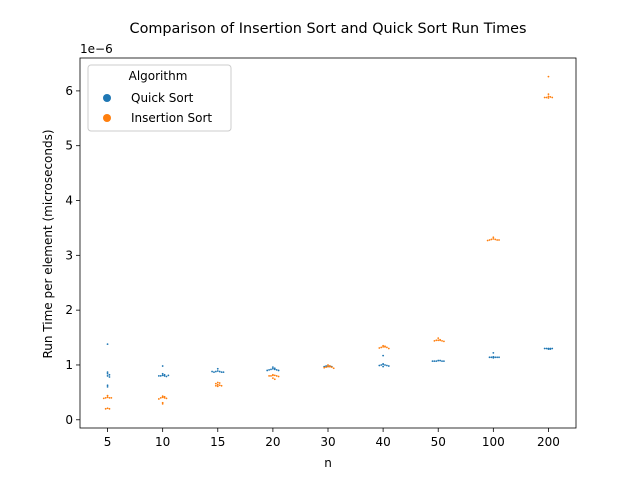 This screenshot has height=480, width=640. I want to click on x-tick-label: 5, so click(108, 442).